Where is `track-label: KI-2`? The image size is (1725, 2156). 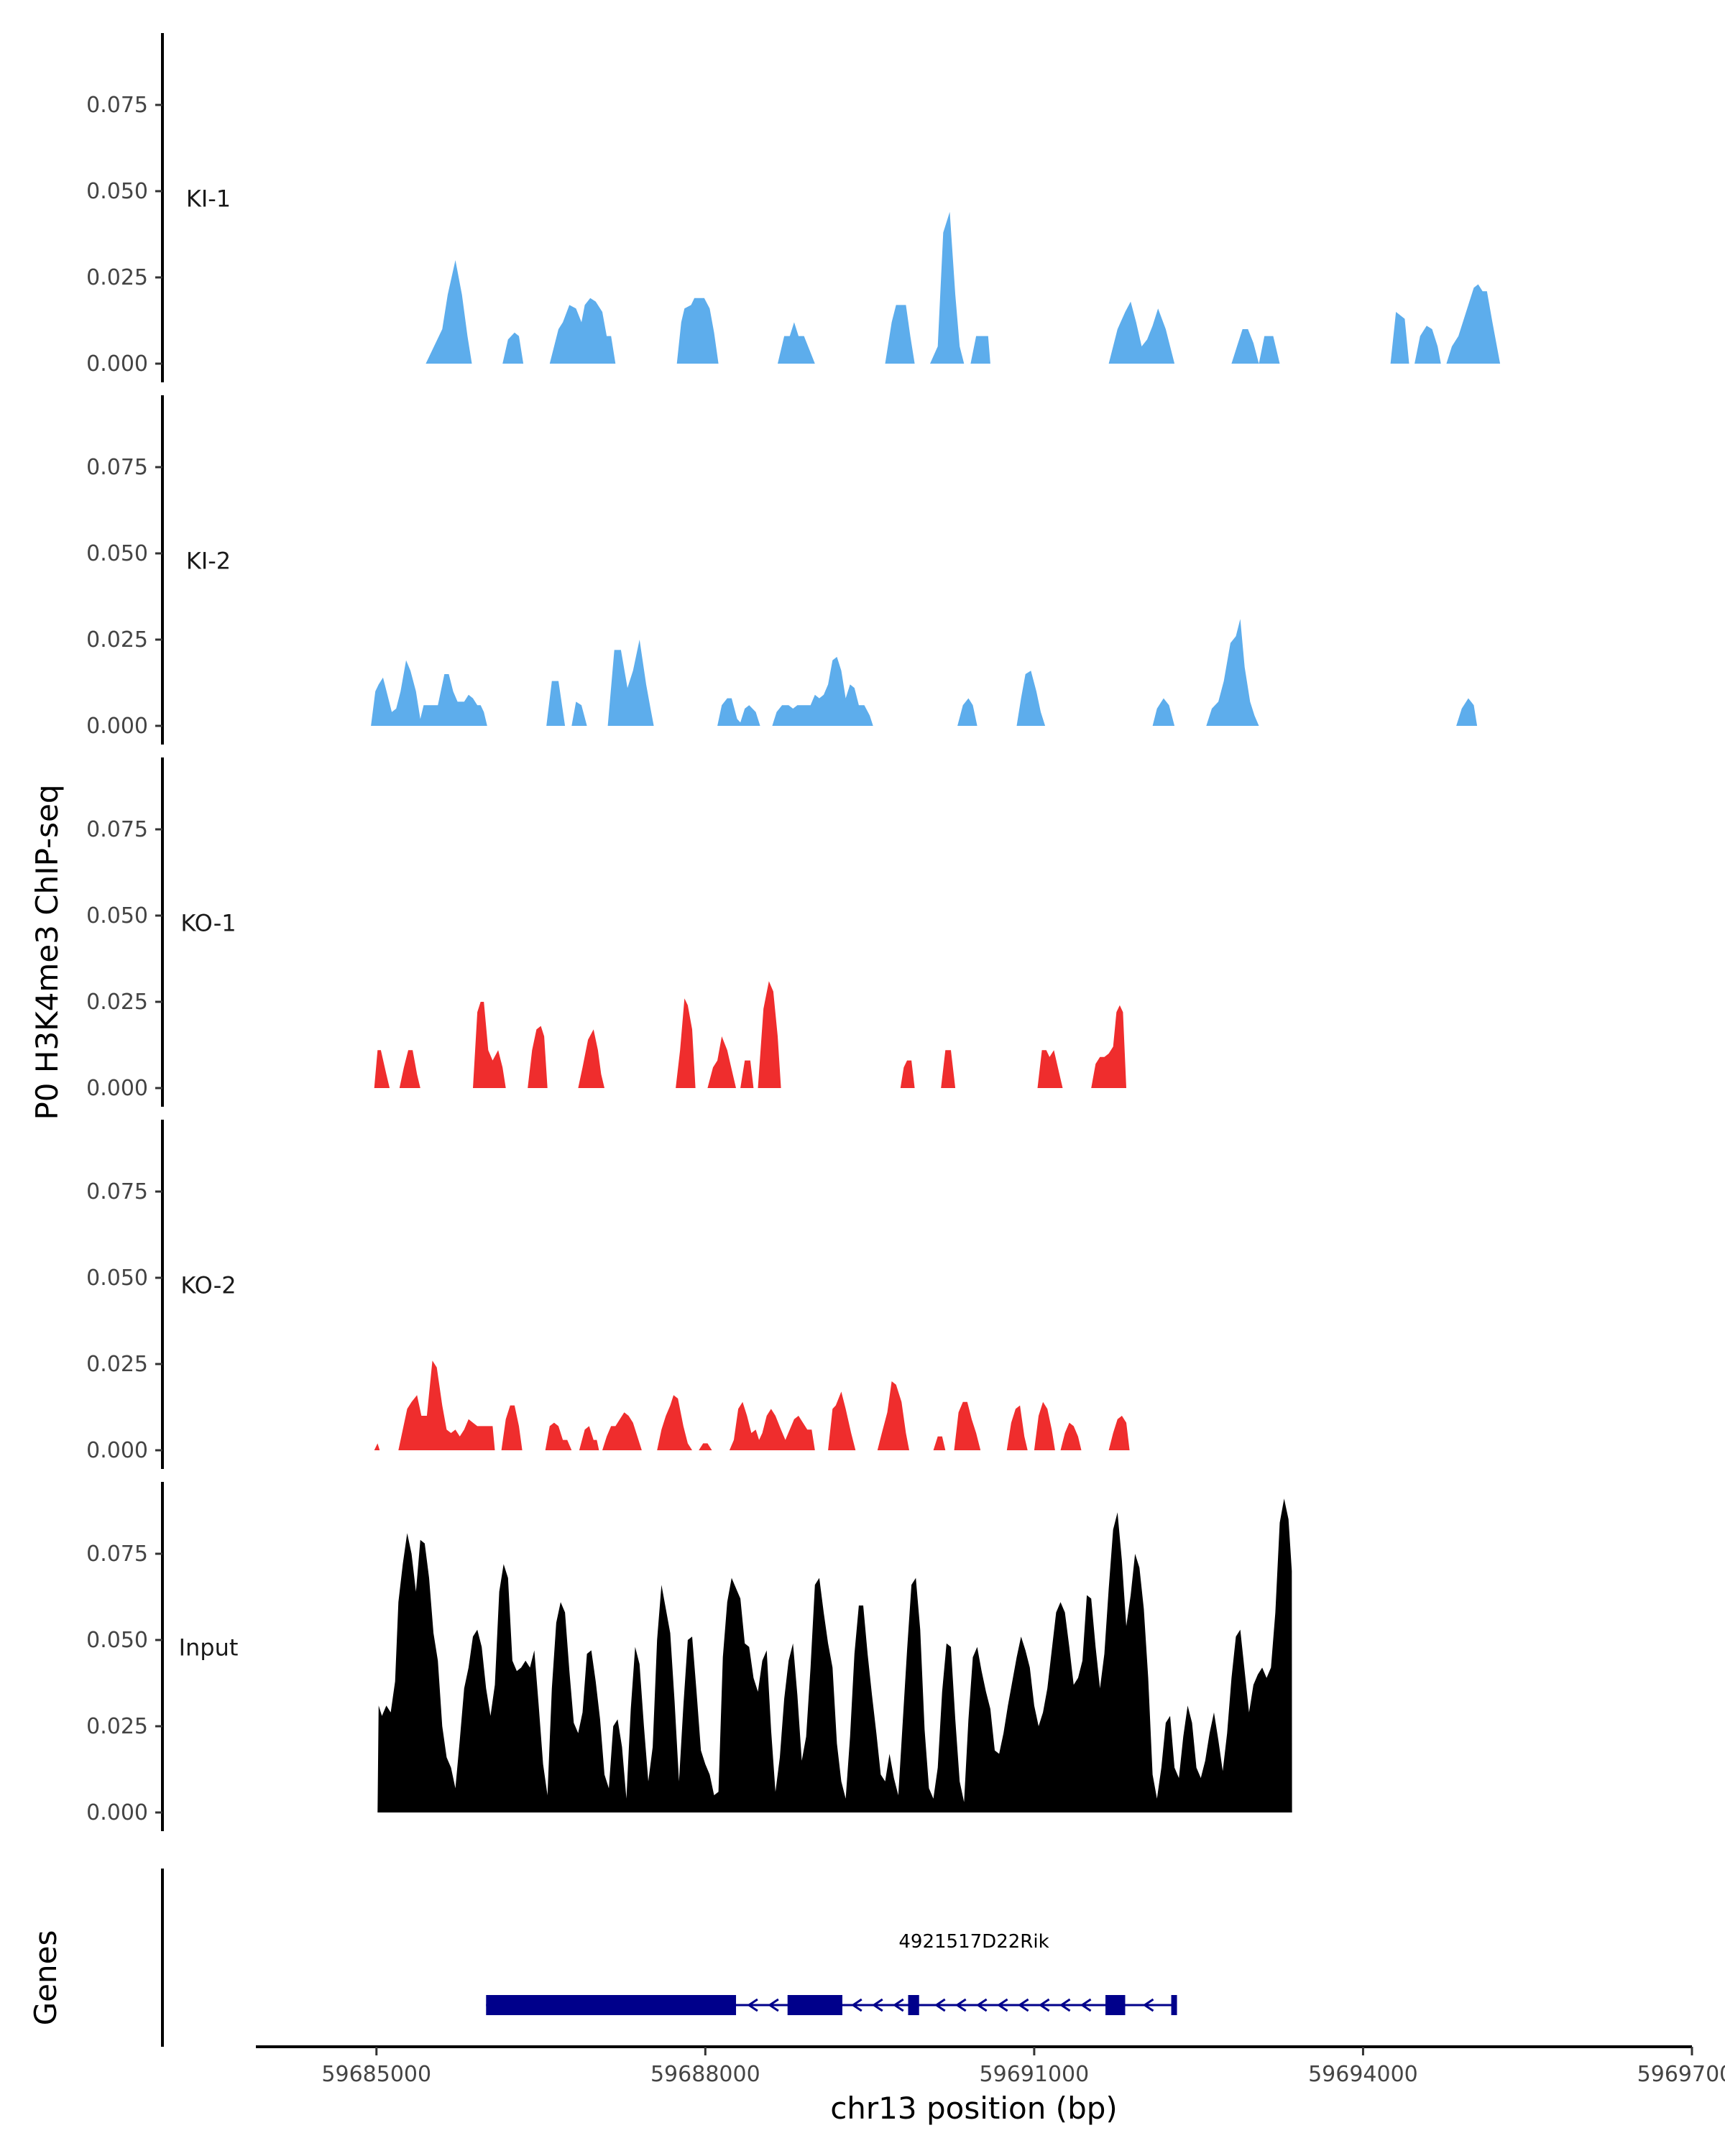
track-label: KI-2 is located at coordinates (208, 561).